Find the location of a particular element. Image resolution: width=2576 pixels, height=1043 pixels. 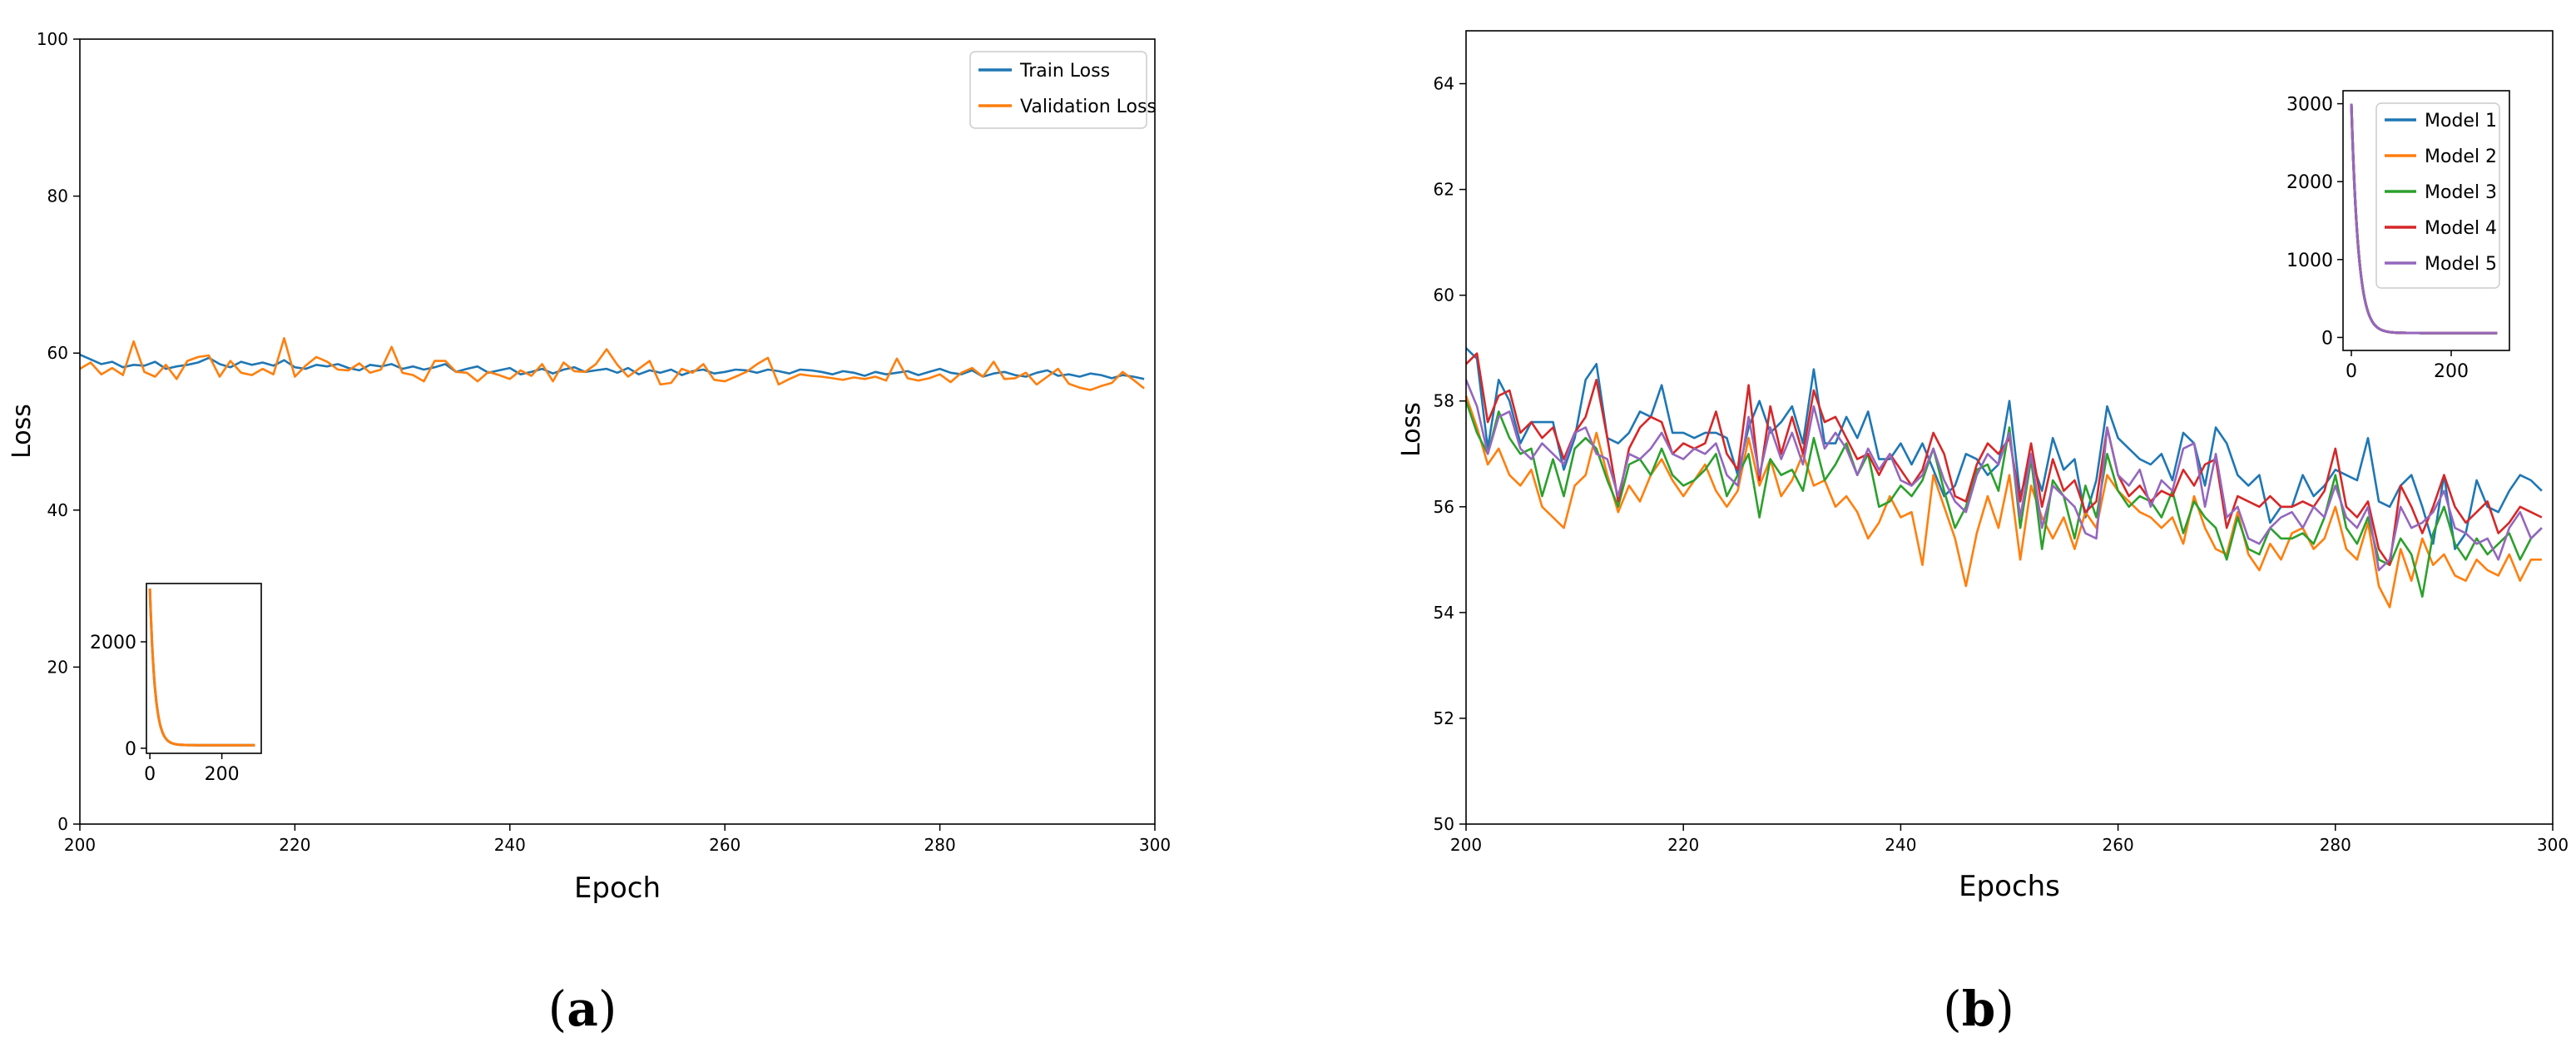

panel-a-y-tick-label: 100 is located at coordinates (53, 39).